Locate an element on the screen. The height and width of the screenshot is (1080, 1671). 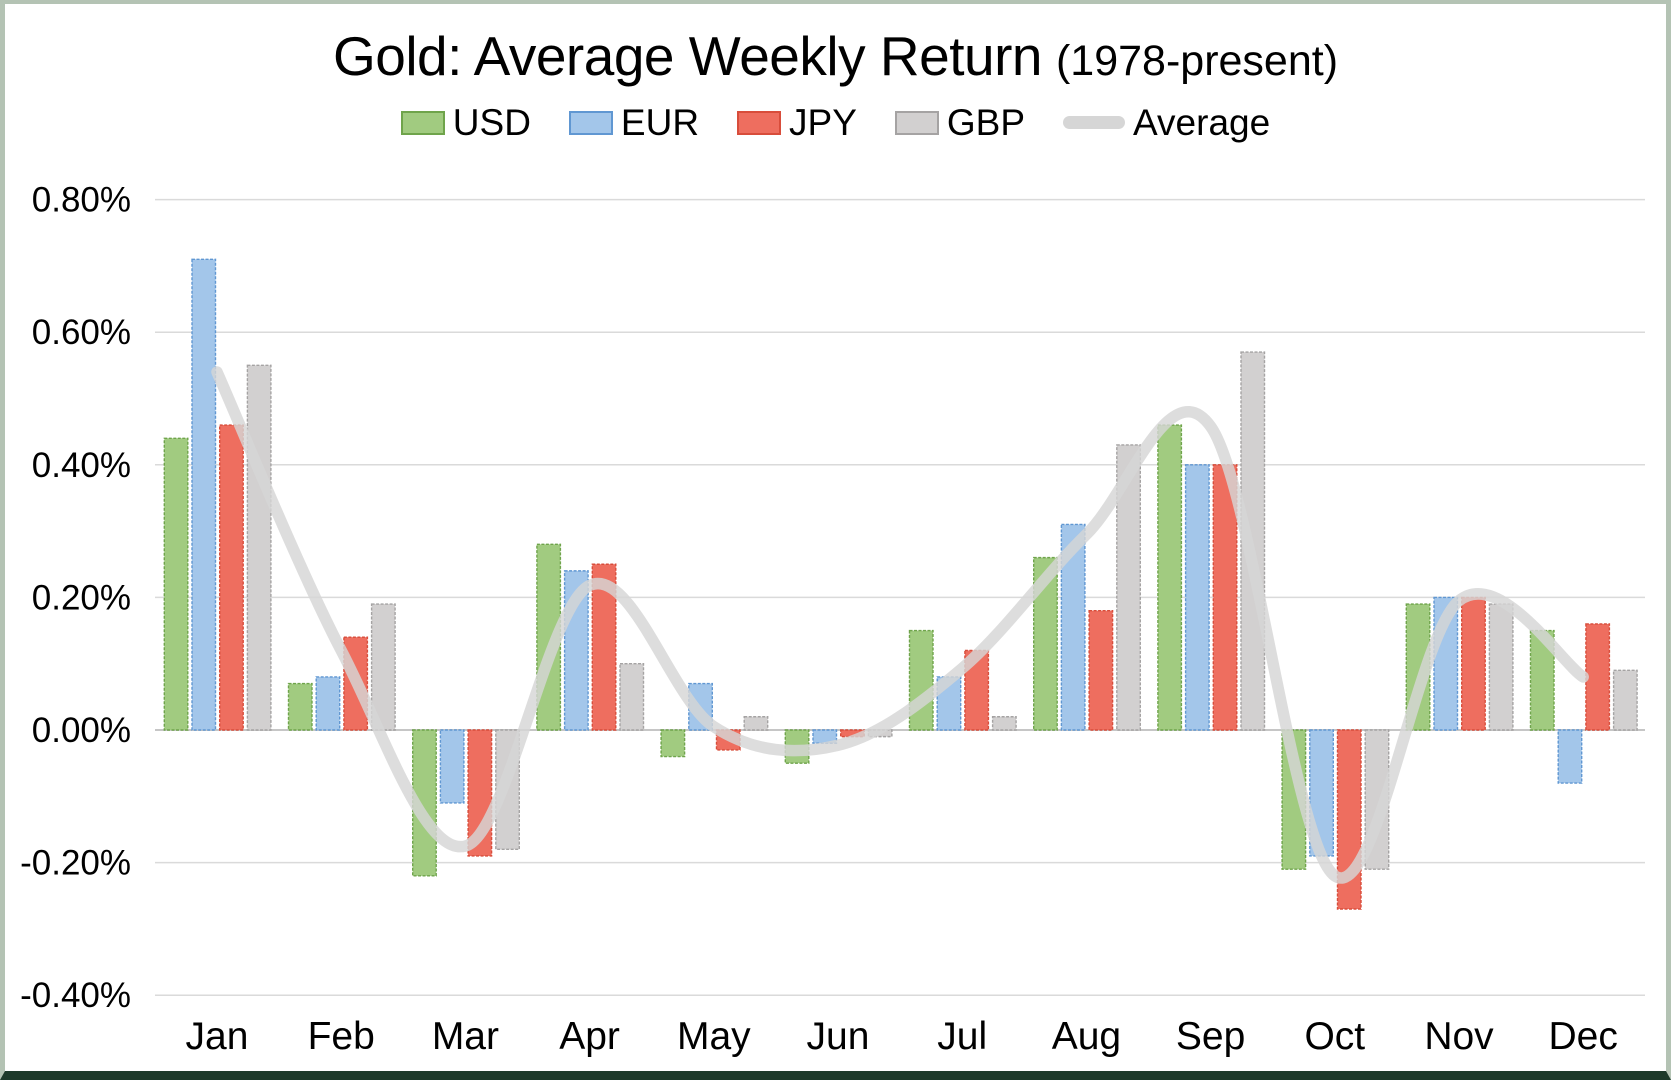
x-tick-label: Apr is located at coordinates (589, 1036).